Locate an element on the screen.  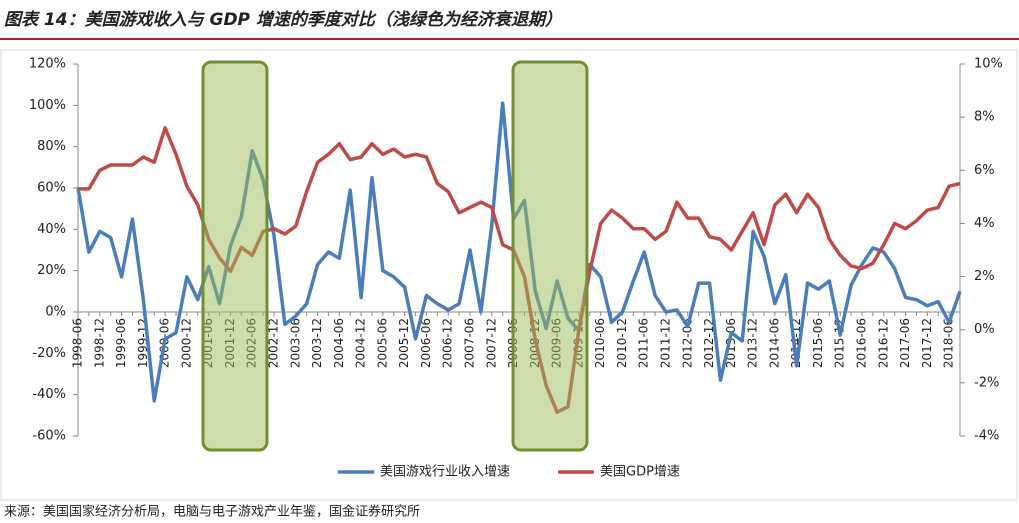
y-tick-label: 60% is located at coordinates (51, 188).